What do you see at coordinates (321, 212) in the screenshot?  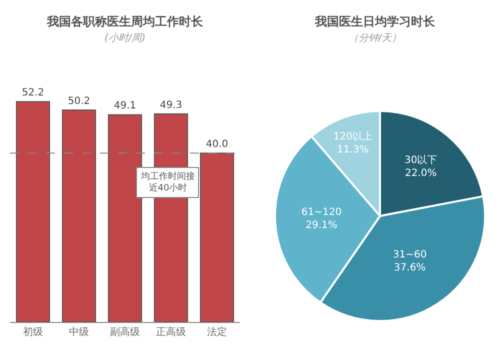 I see `slice-label: 61~120` at bounding box center [321, 212].